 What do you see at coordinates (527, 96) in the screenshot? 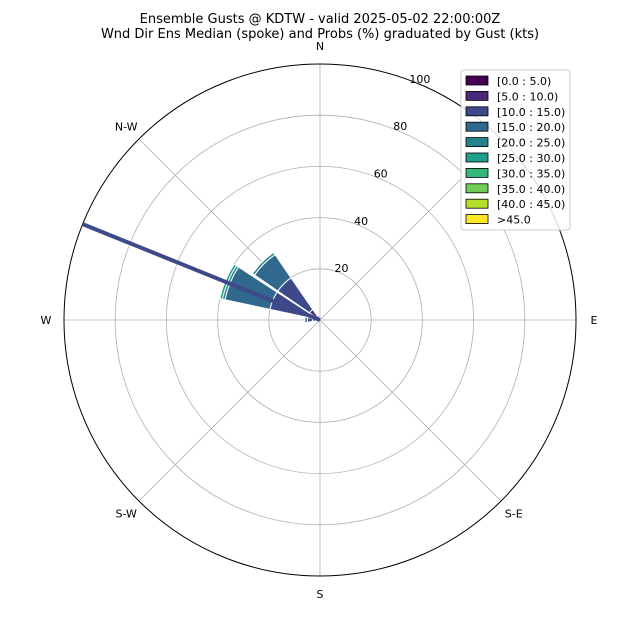
I see `legend-entry-label: [5.0 : 10.0)` at bounding box center [527, 96].